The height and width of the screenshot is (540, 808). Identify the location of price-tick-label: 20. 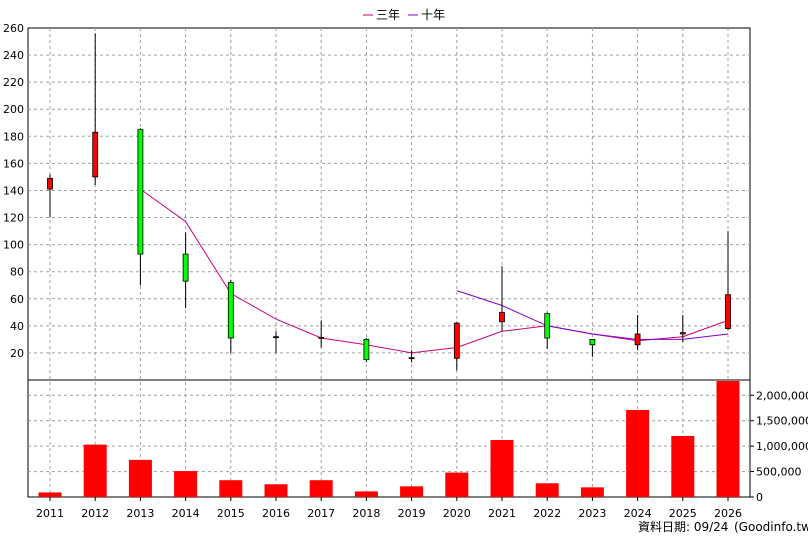
(17, 353).